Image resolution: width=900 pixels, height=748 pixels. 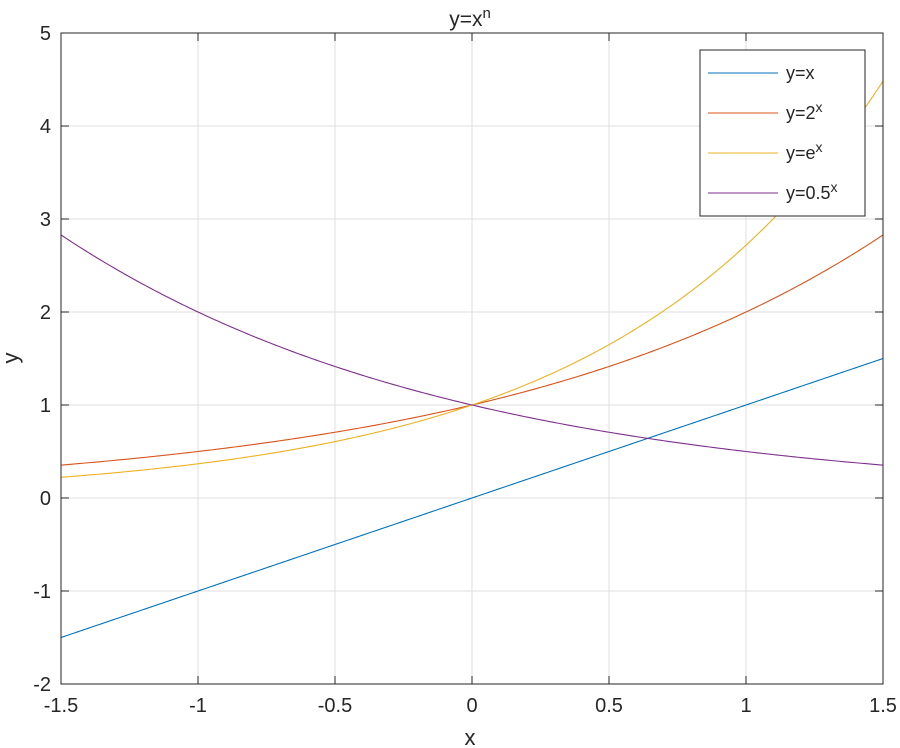 I want to click on legend-items: y=x y=2x y=ex y=0.5x, so click(x=773, y=133).